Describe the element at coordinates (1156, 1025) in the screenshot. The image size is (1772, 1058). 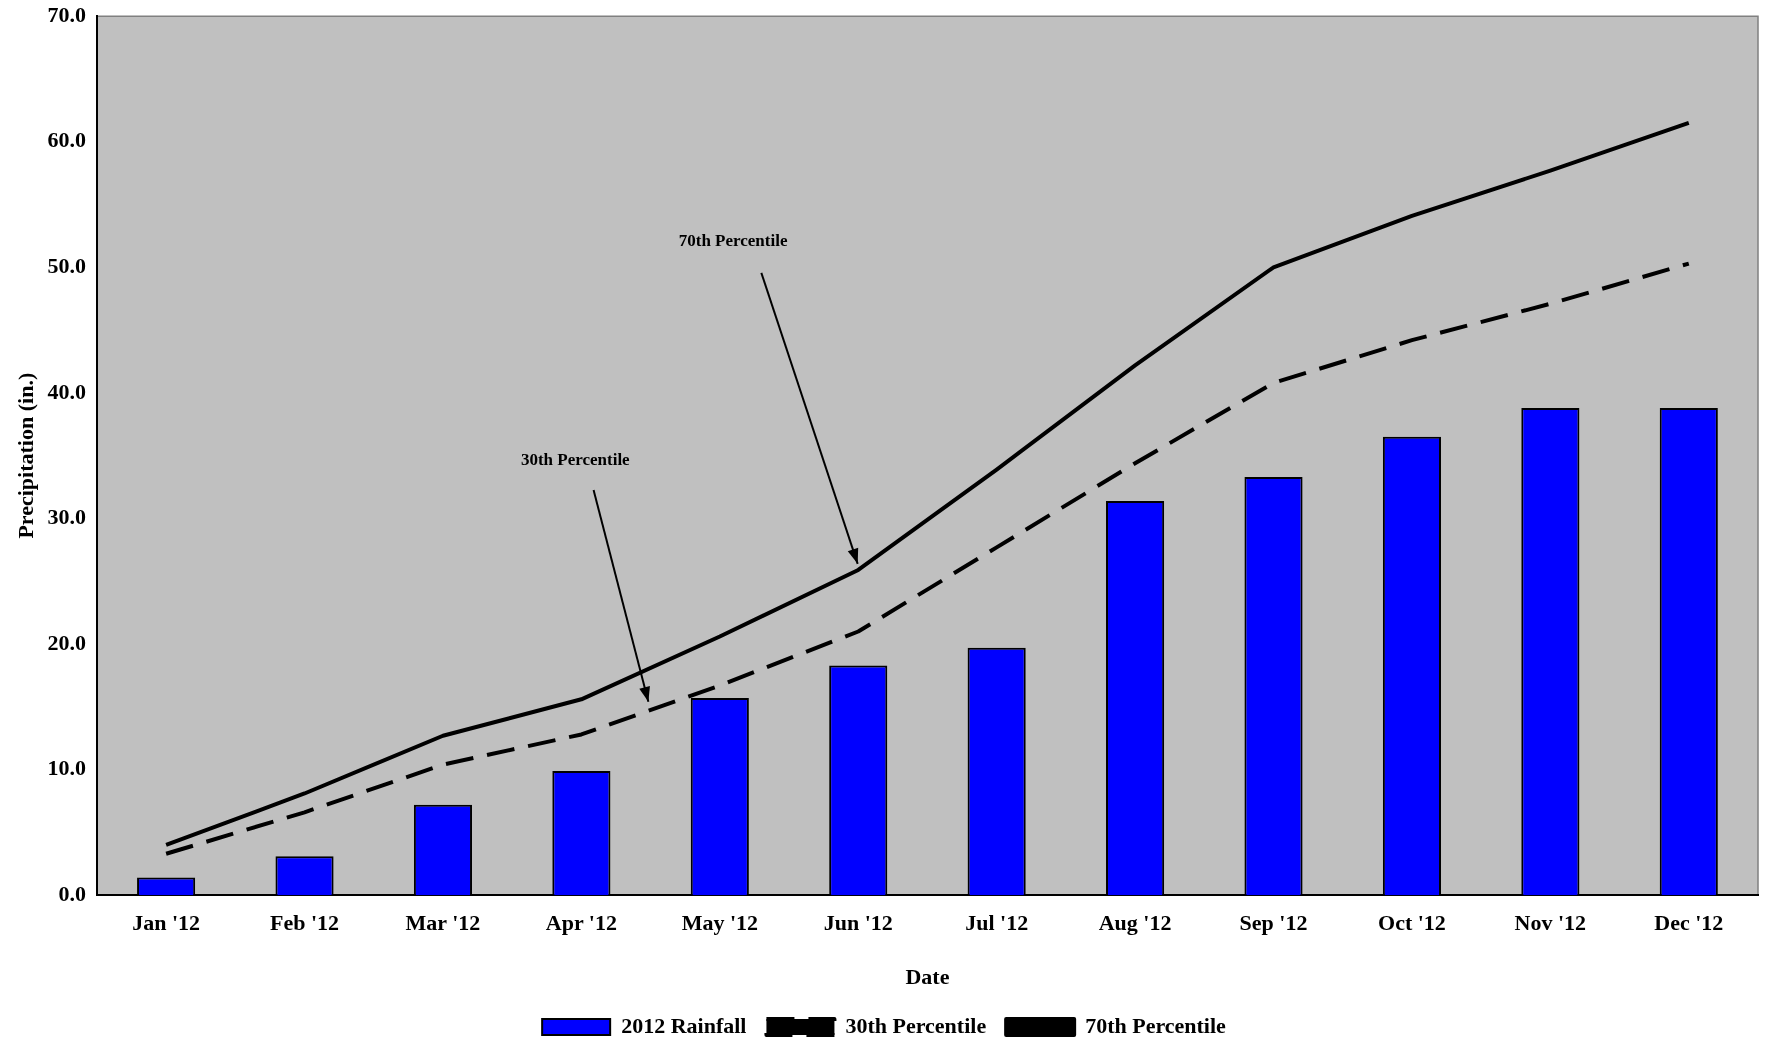
I see `legend-label: 70th Percentile` at that location.